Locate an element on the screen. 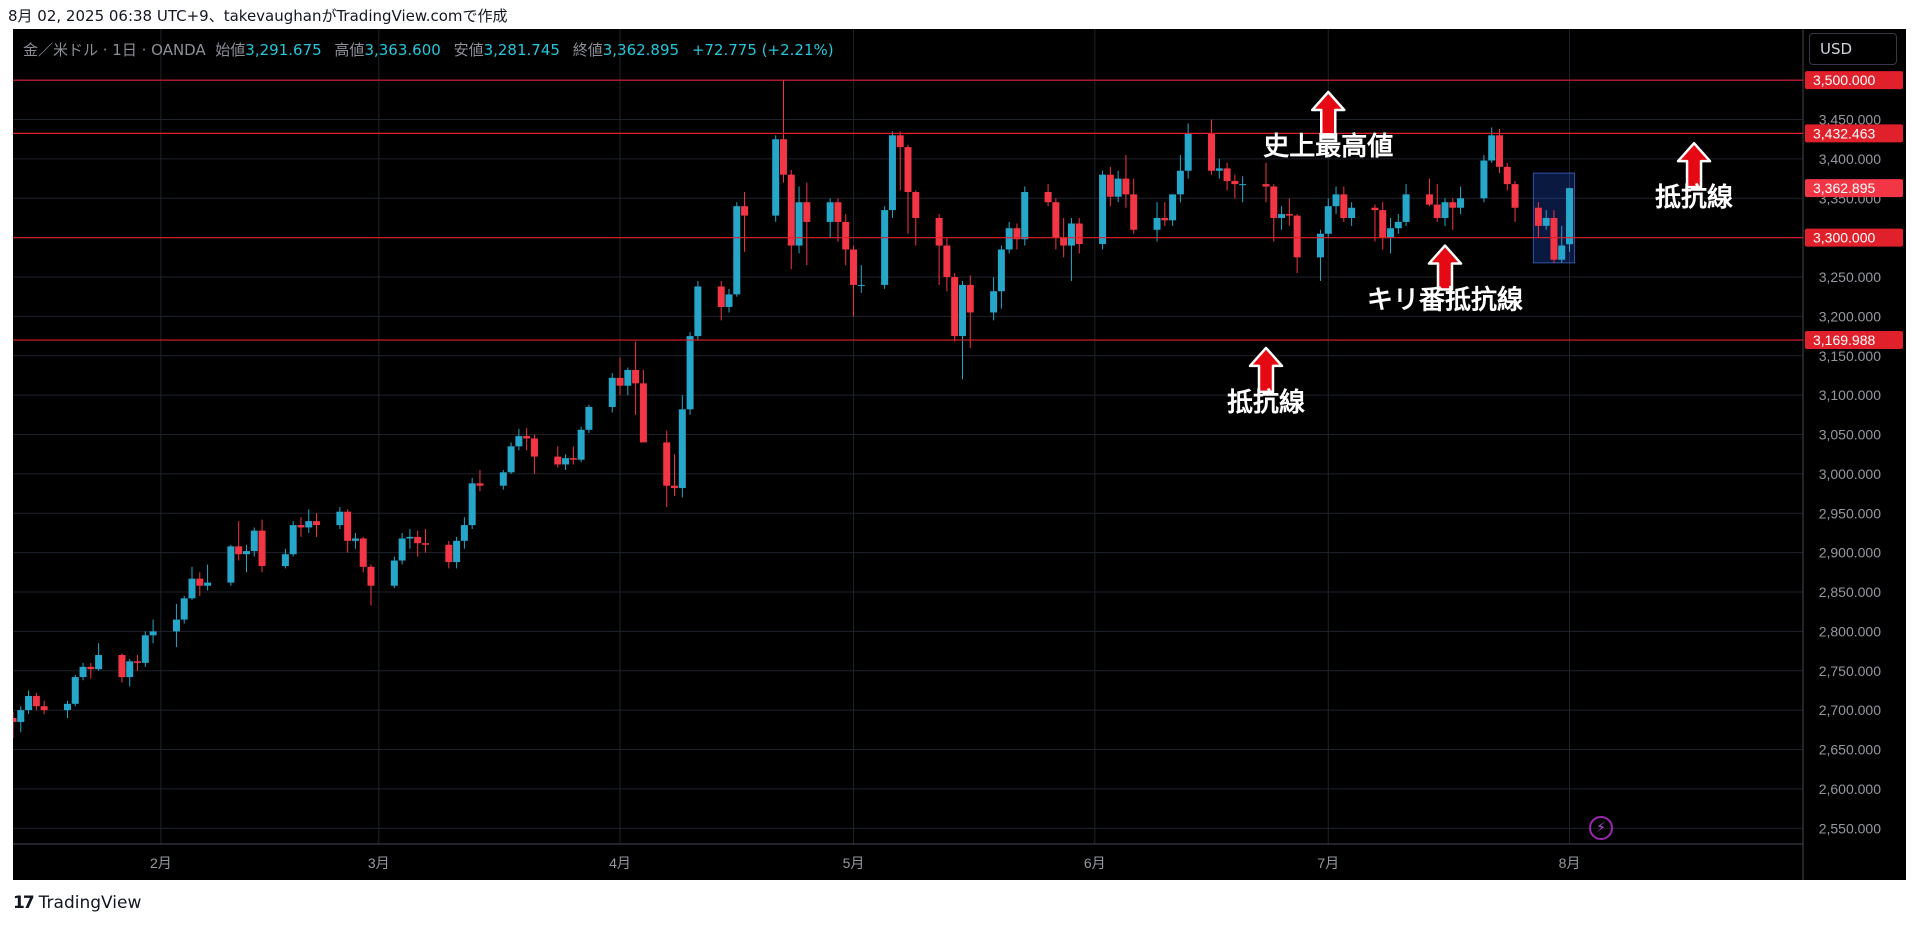 This screenshot has width=1920, height=927. y-tick-label: 2,950.000 is located at coordinates (1850, 513).